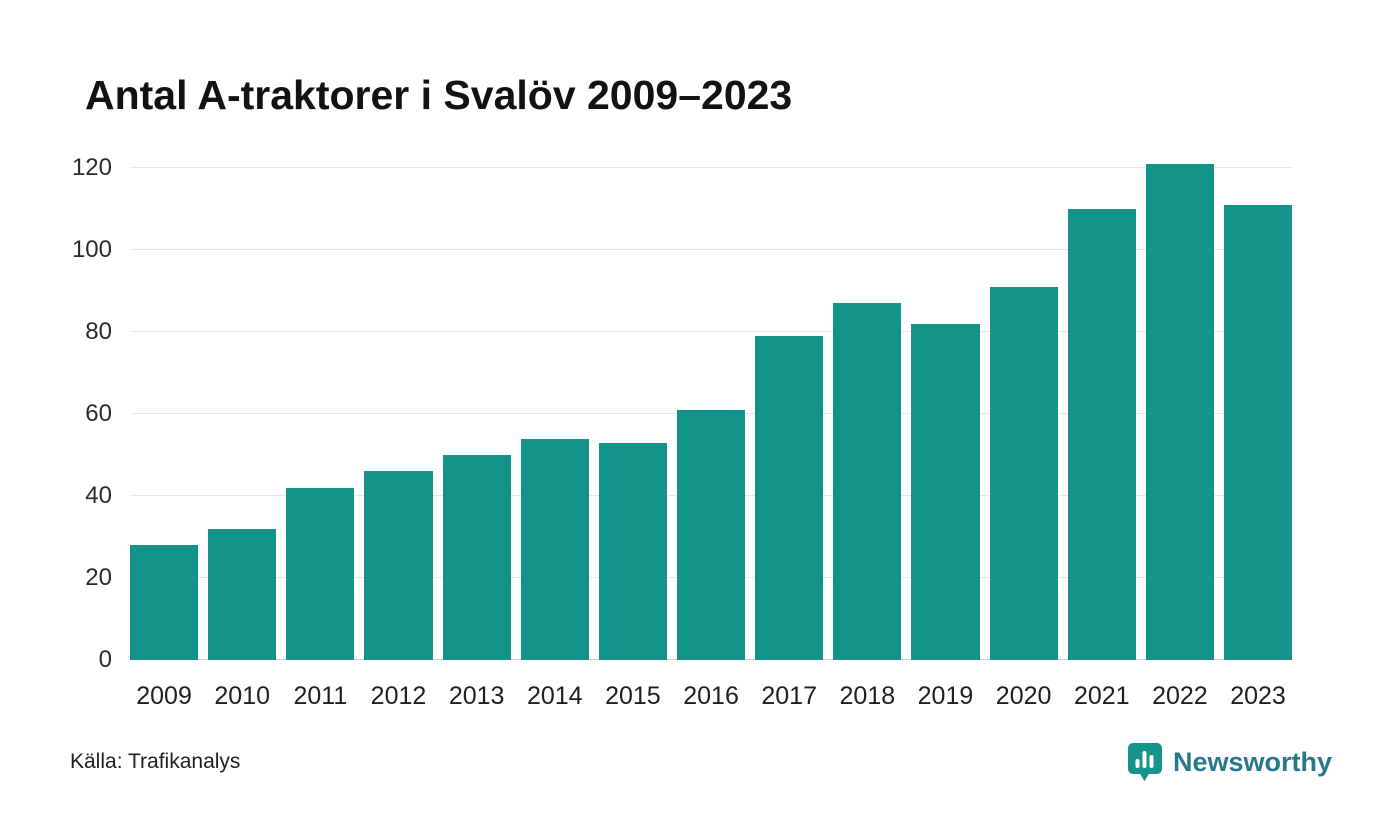 This screenshot has height=840, width=1400. What do you see at coordinates (398, 696) in the screenshot?
I see `x-tick-label-2012: 2012` at bounding box center [398, 696].